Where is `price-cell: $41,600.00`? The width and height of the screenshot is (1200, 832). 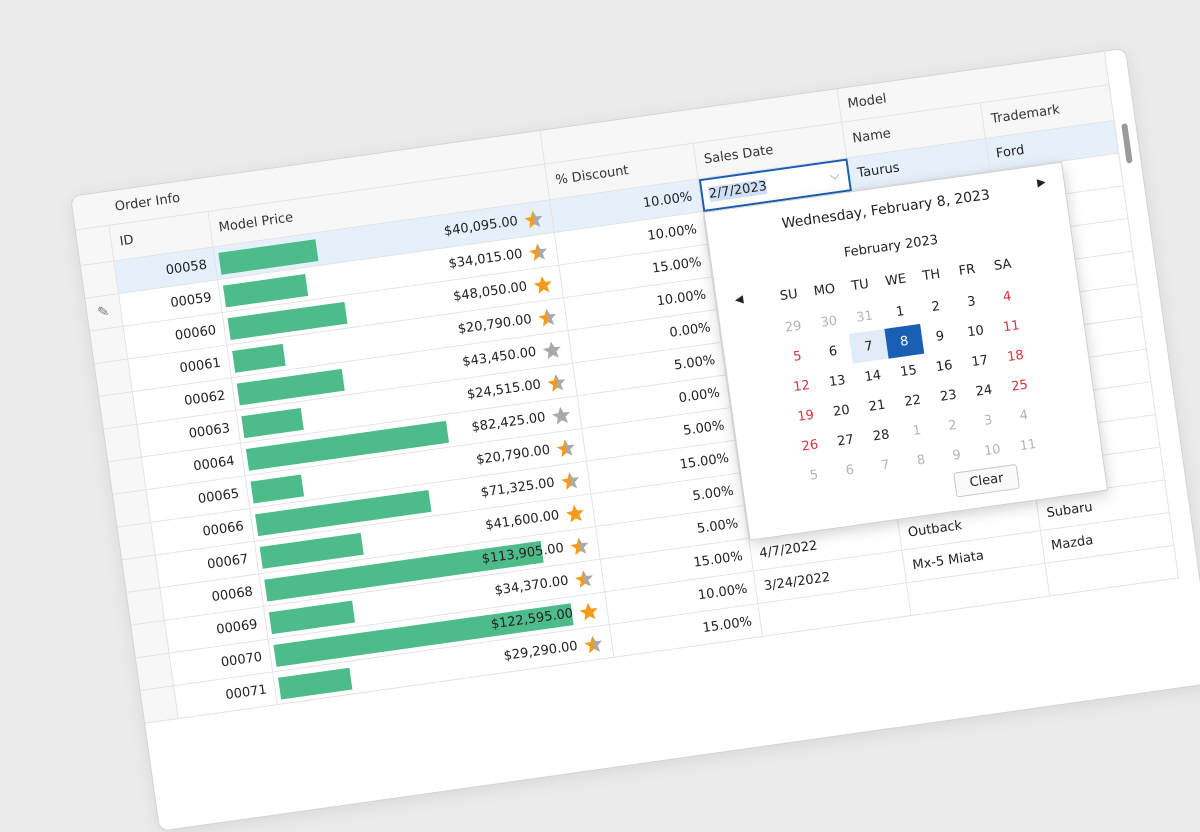 price-cell: $41,600.00 is located at coordinates (425, 534).